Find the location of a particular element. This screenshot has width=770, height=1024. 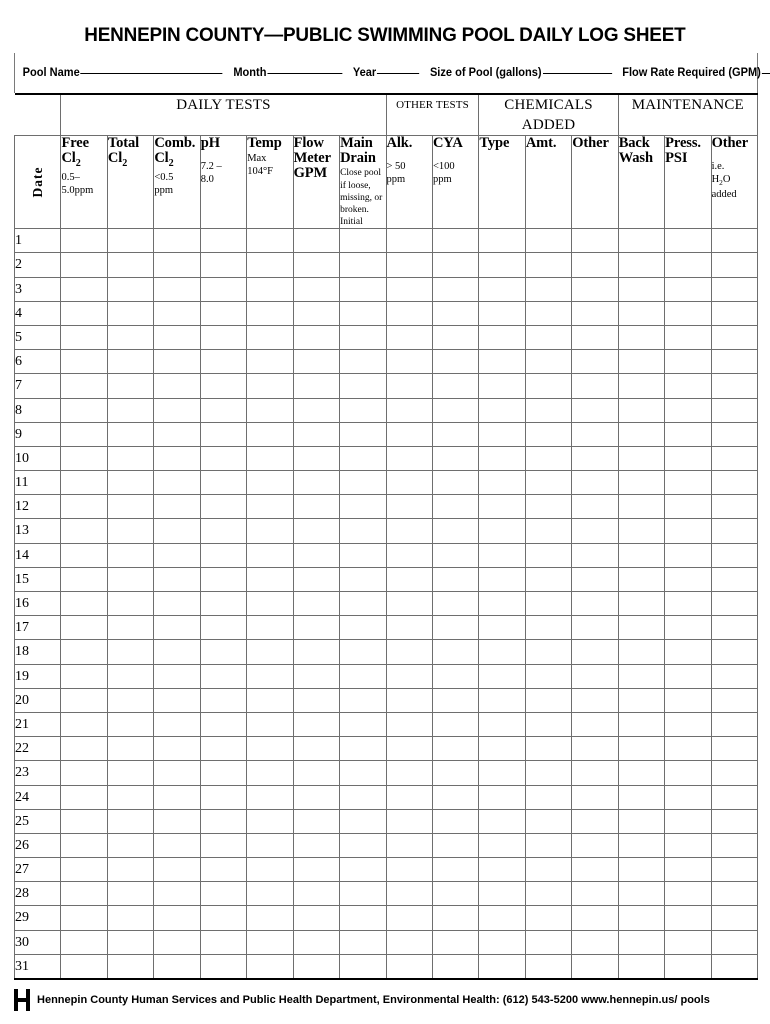

form-input-month is located at coordinates (305, 73).